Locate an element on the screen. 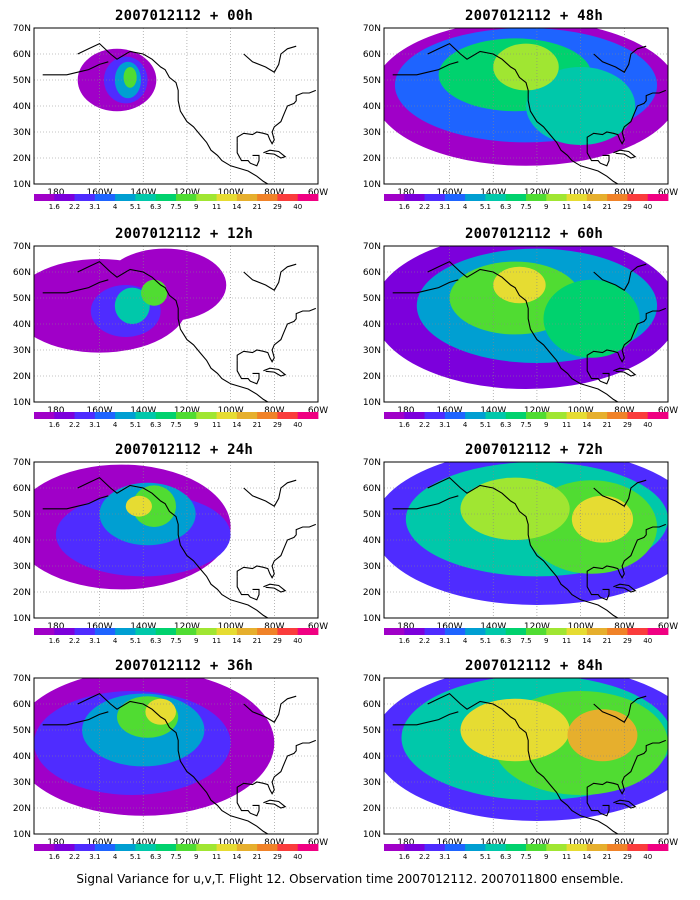  colorbar-label: 40 is located at coordinates (297, 641).